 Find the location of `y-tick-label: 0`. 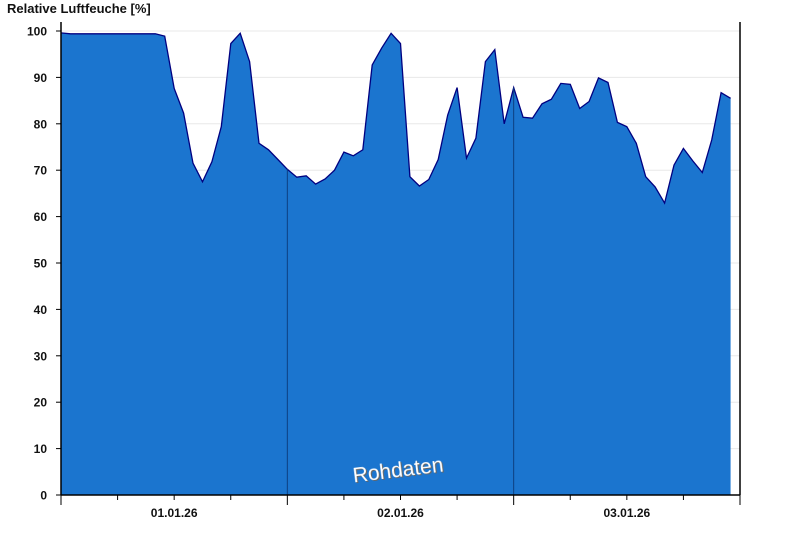

y-tick-label: 0 is located at coordinates (43, 496).